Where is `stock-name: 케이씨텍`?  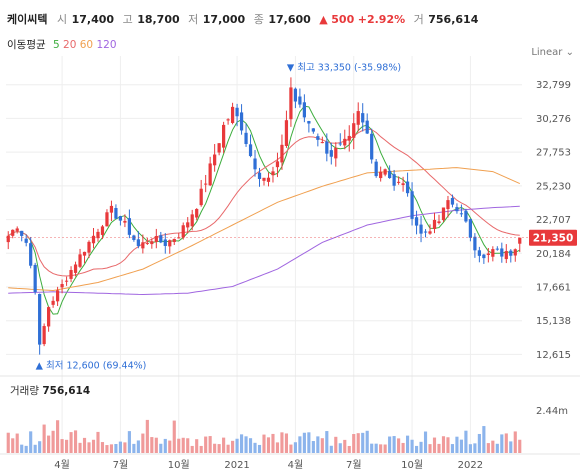 stock-name: 케이씨텍 is located at coordinates (27, 19).